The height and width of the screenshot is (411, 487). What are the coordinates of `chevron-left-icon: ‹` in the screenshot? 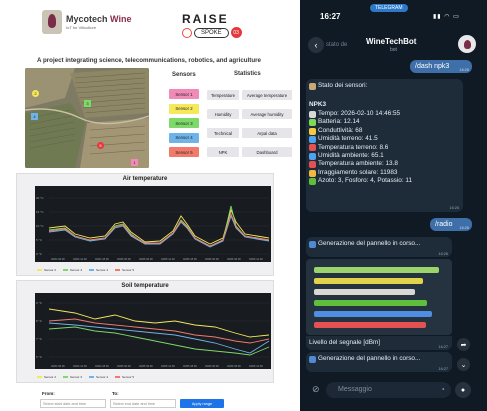 It's located at (316, 45).